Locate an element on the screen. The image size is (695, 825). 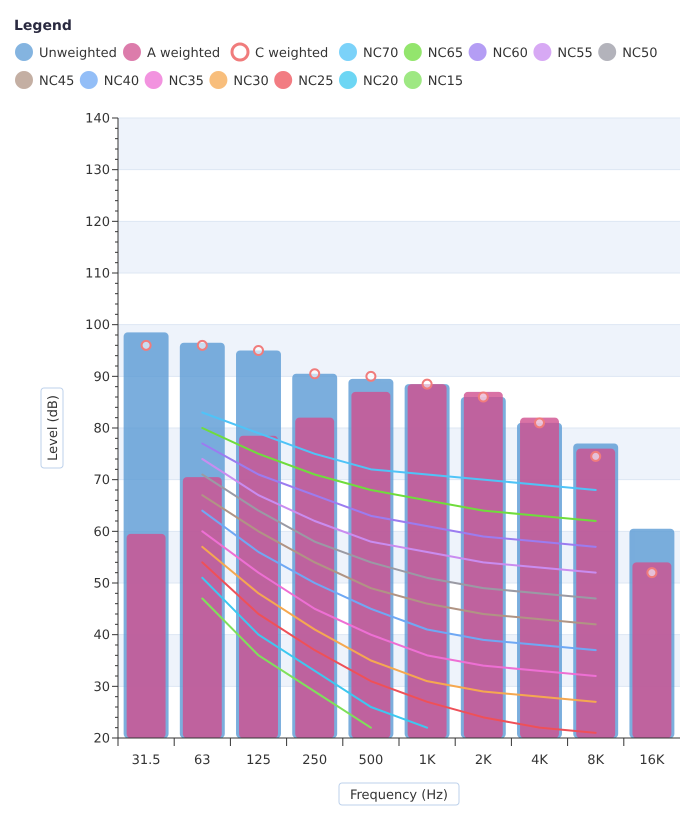
legend-label: NC65 is located at coordinates (446, 53).